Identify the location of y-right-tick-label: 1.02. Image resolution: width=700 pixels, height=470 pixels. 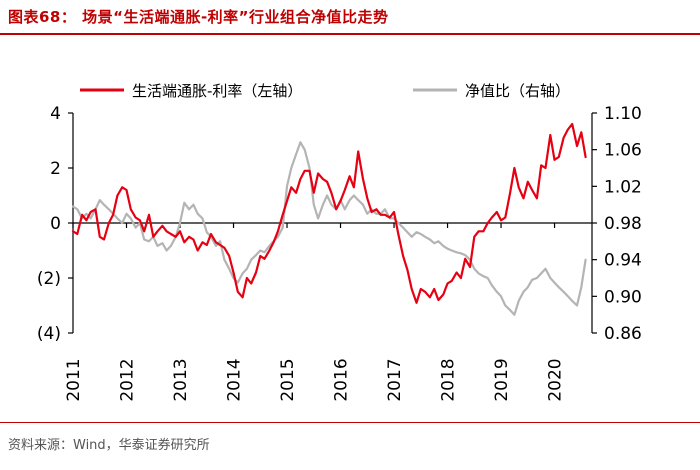
(623, 187).